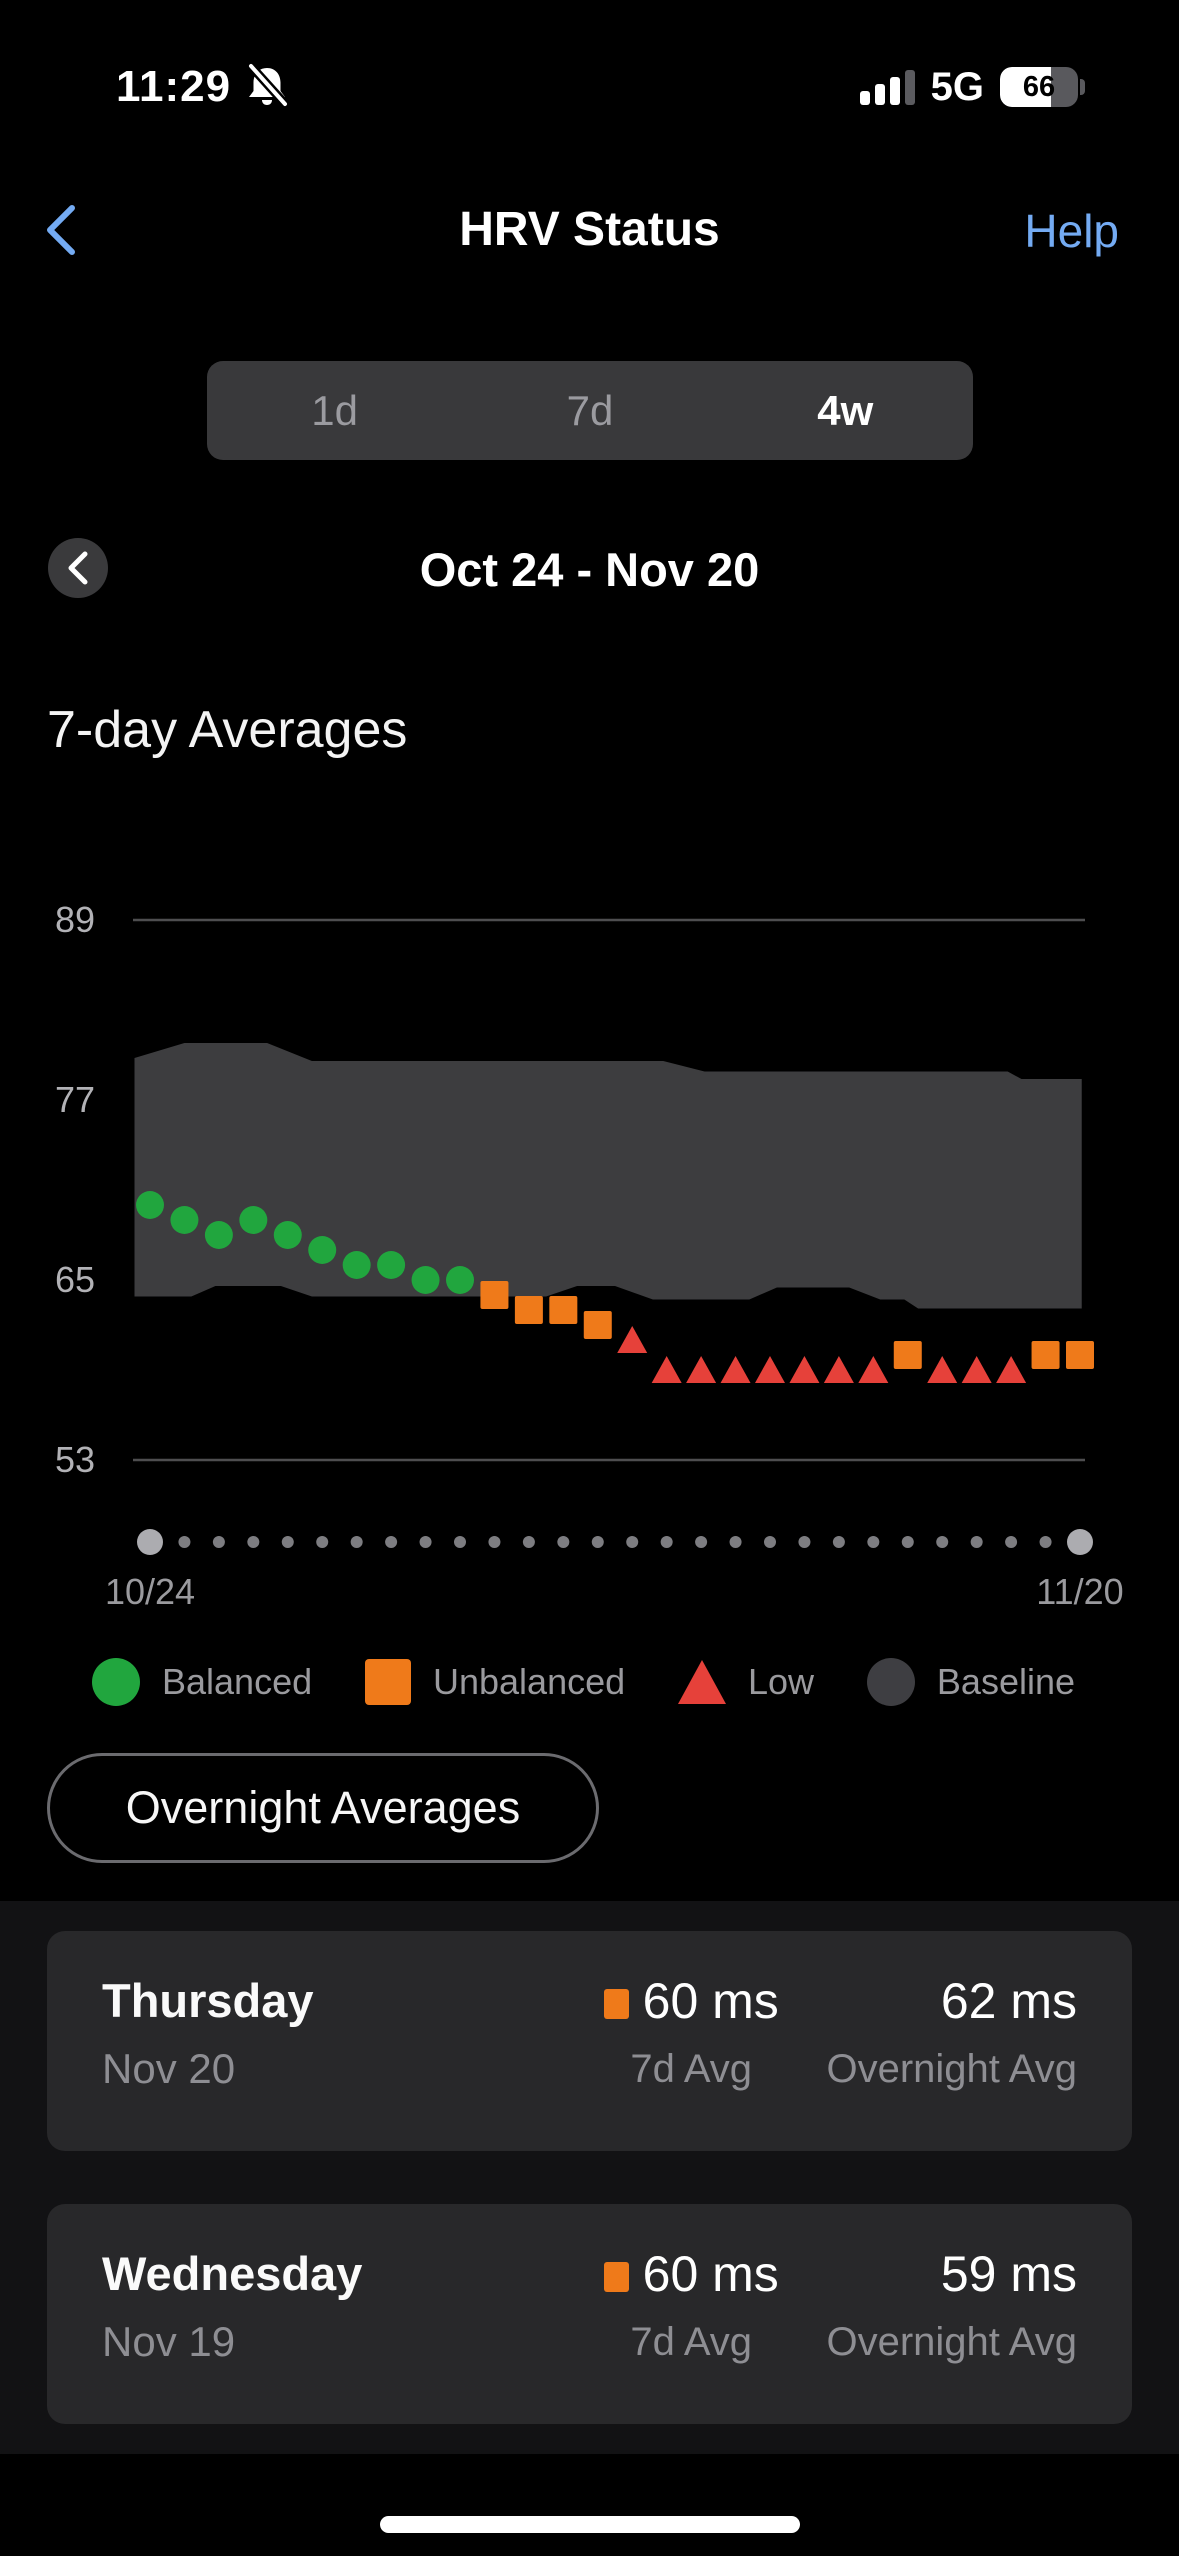 This screenshot has height=2556, width=1179. I want to click on chevron-left-icon, so click(78, 568).